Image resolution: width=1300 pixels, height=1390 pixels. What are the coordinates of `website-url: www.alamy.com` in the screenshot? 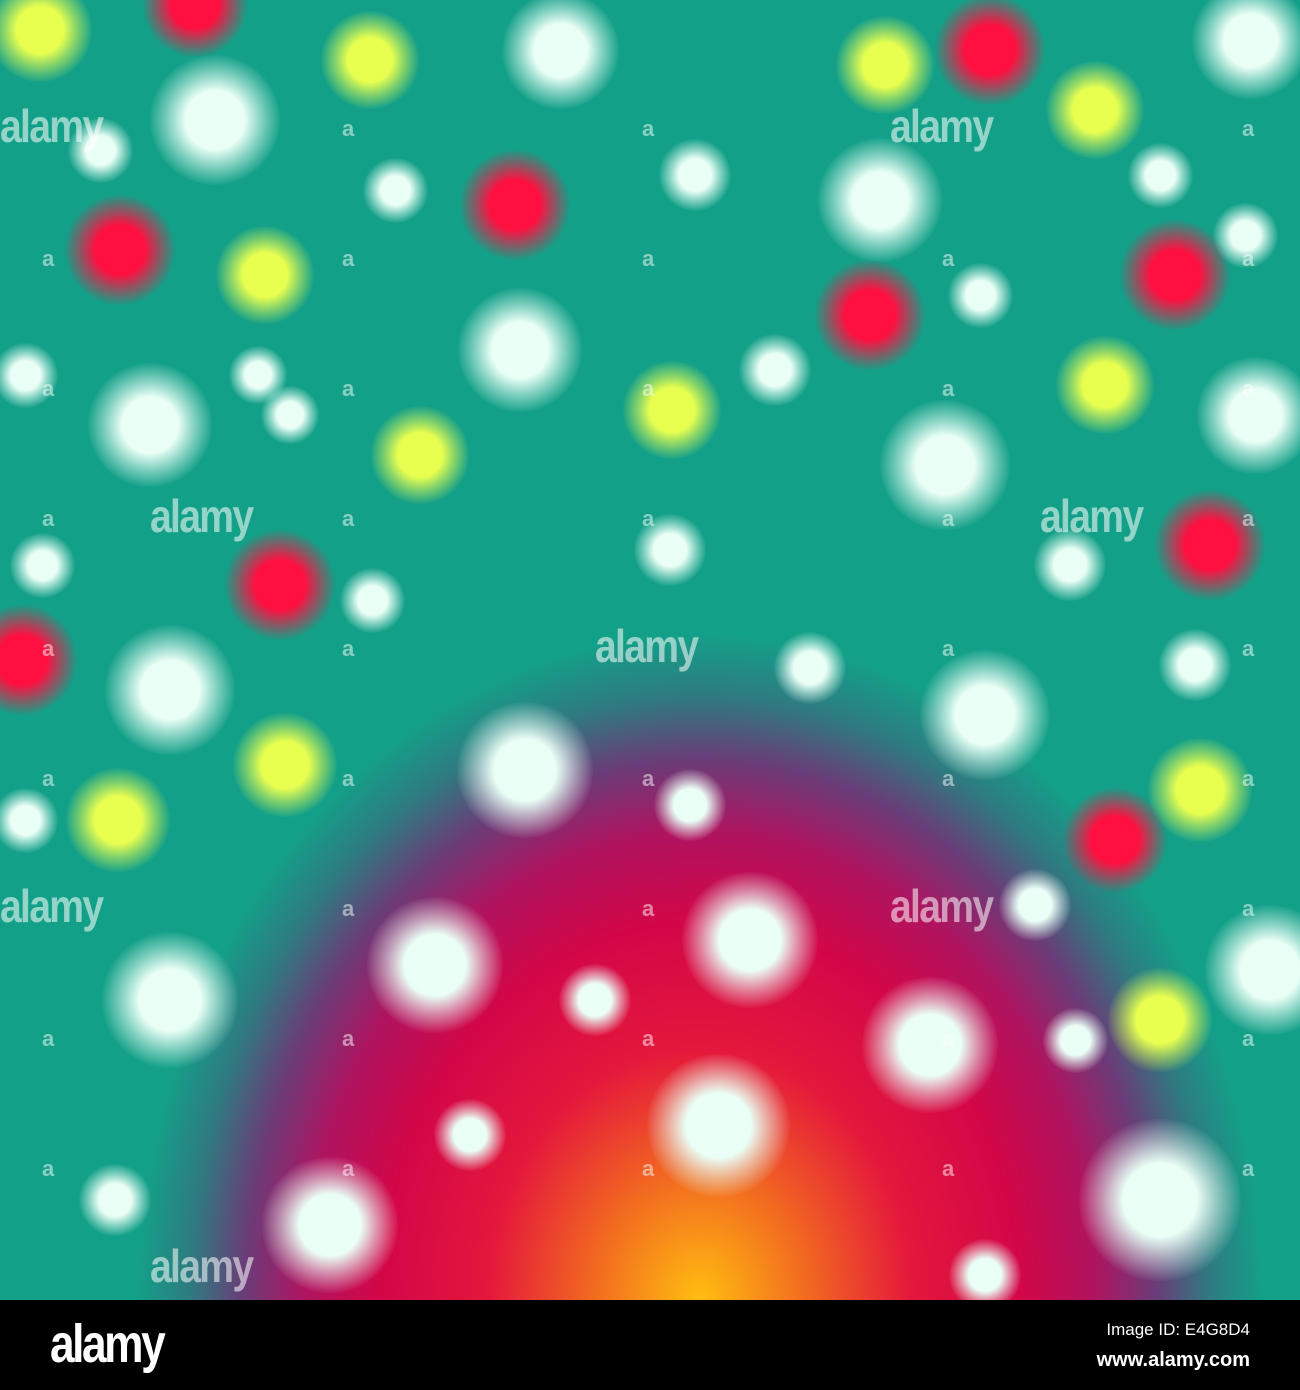 It's located at (1173, 1360).